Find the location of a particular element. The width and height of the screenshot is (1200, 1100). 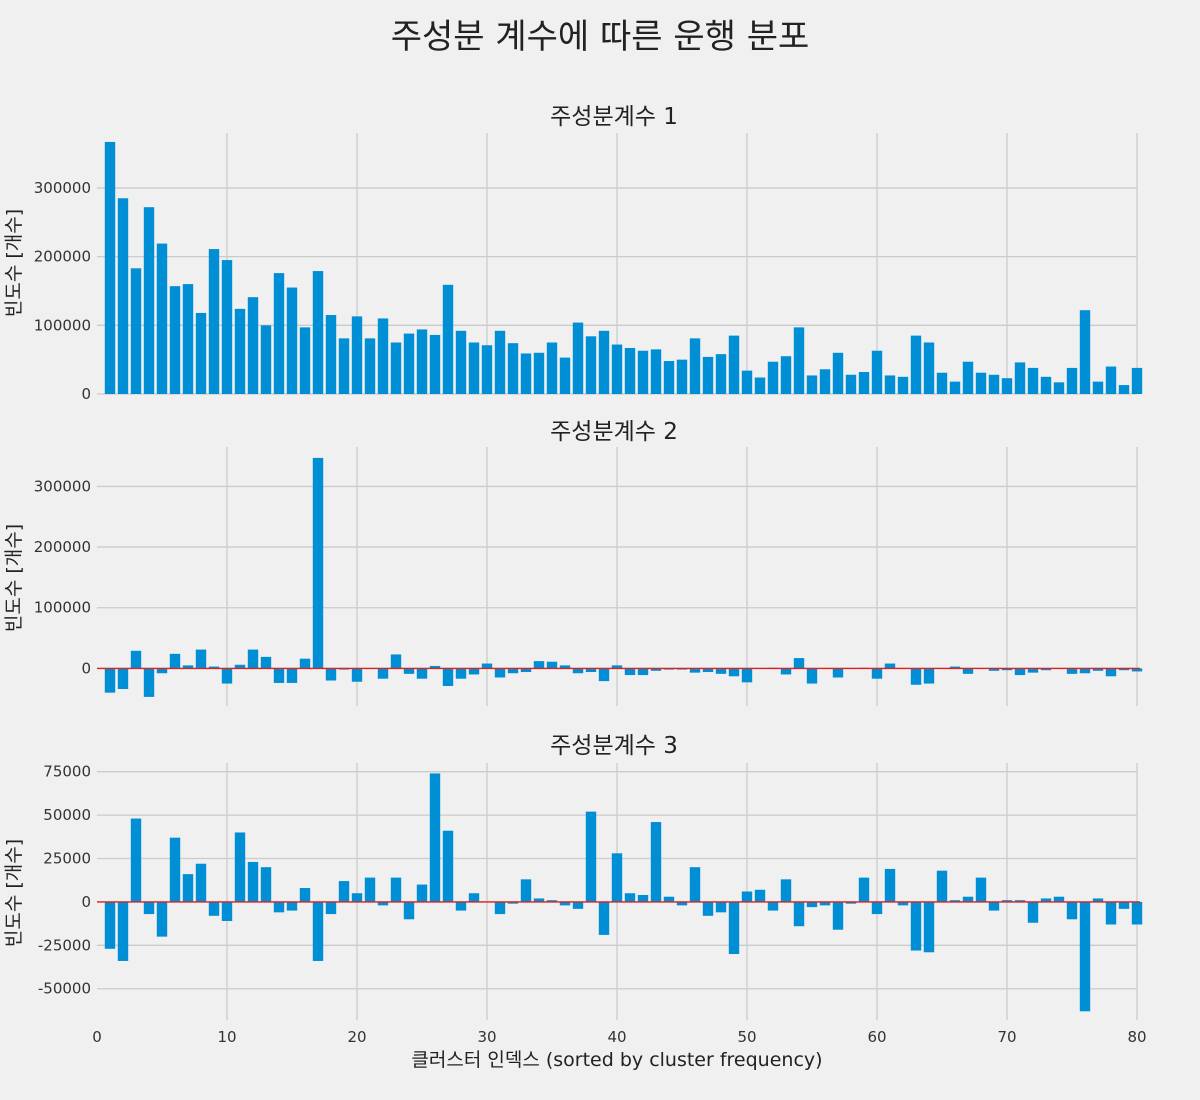

panel-title: 주성분계수 3 is located at coordinates (614, 746).